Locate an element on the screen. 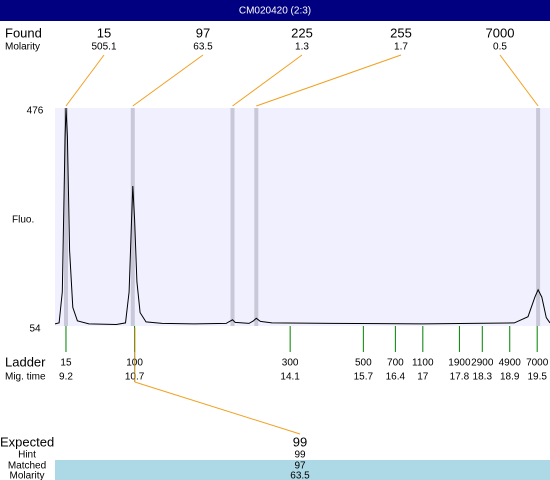 This screenshot has height=480, width=550. ladder-time: 19.5 is located at coordinates (537, 377).